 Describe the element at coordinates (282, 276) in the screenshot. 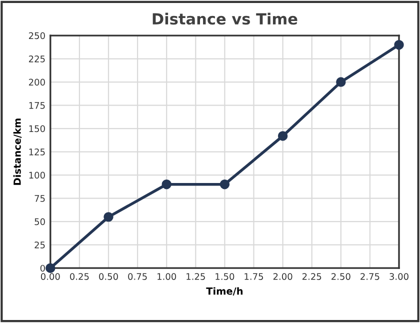

I see `x-tick-label: 2.00` at that location.